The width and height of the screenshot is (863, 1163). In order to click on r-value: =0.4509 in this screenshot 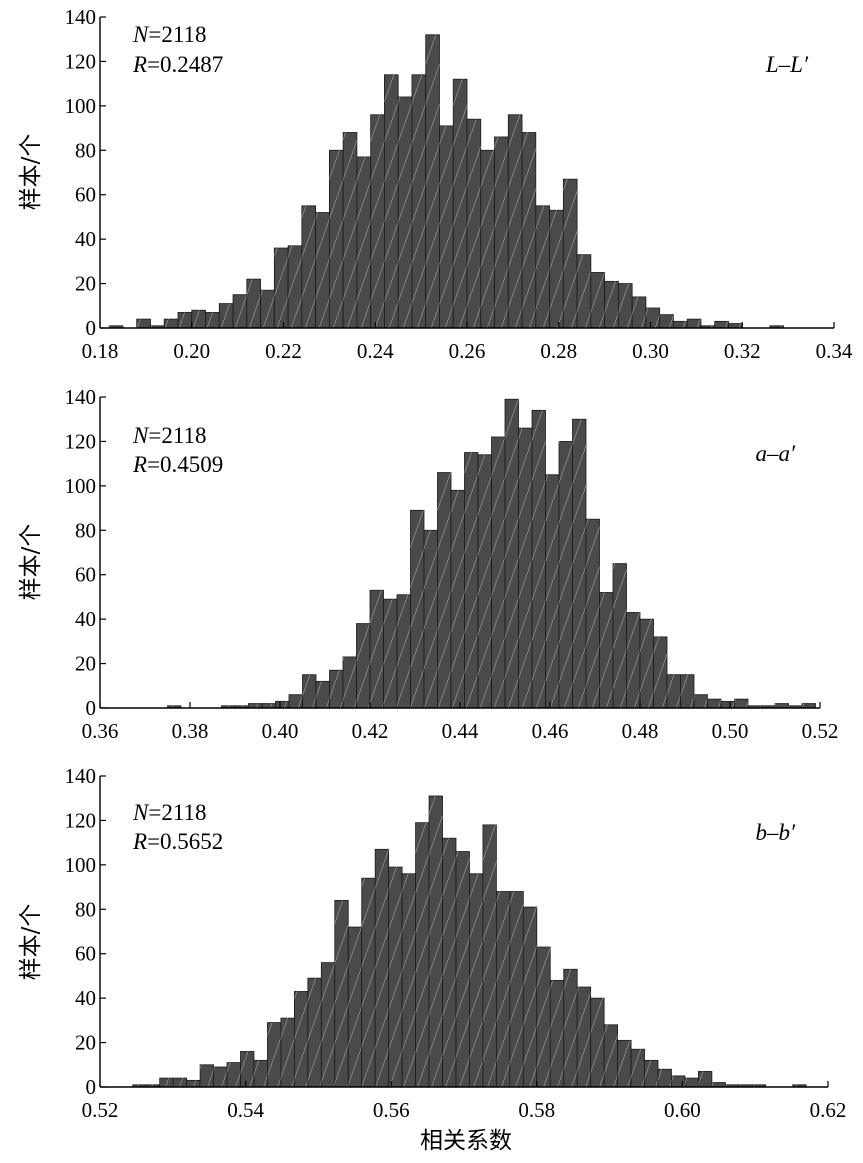, I will do `click(185, 464)`.